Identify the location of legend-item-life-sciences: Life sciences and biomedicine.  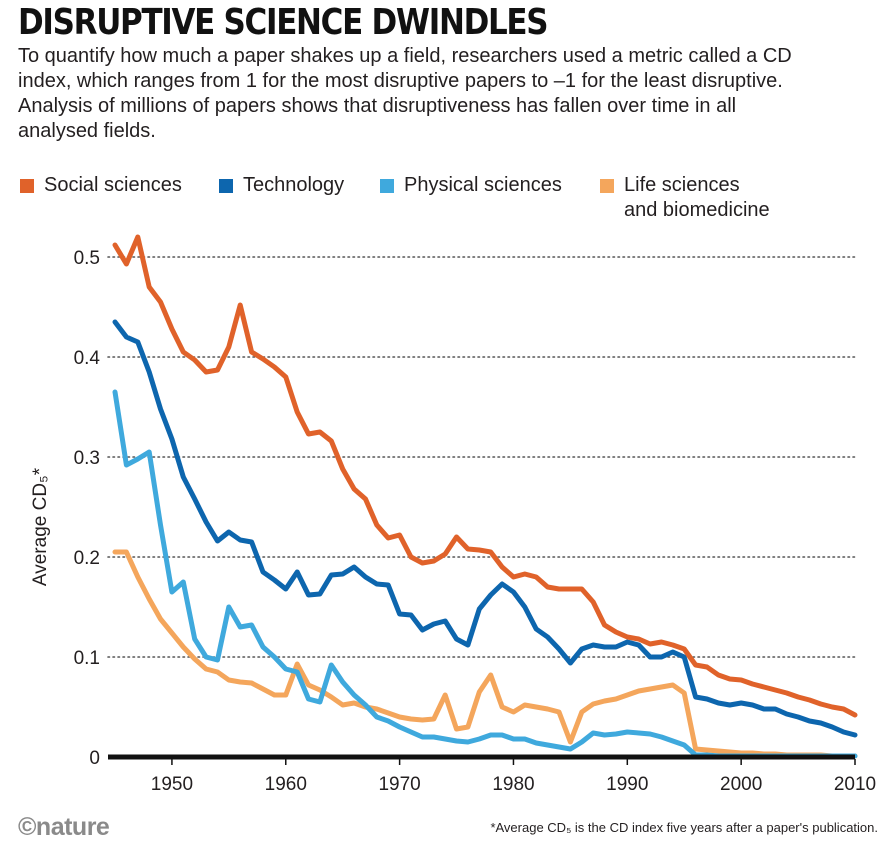
(685, 198).